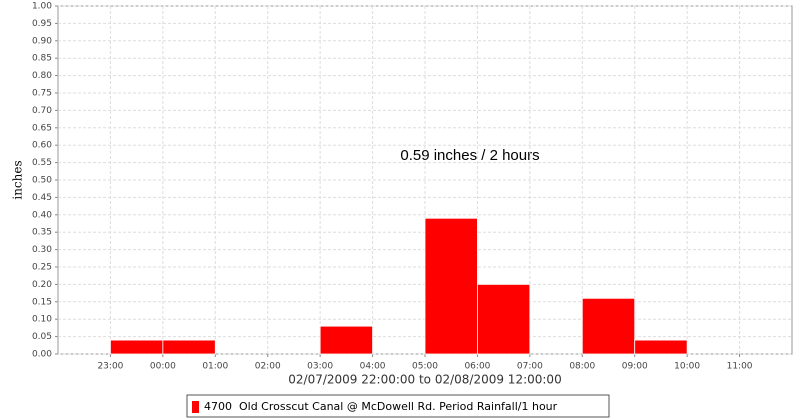 This screenshot has width=800, height=420. I want to click on x-tick-label: 07:00, so click(530, 367).